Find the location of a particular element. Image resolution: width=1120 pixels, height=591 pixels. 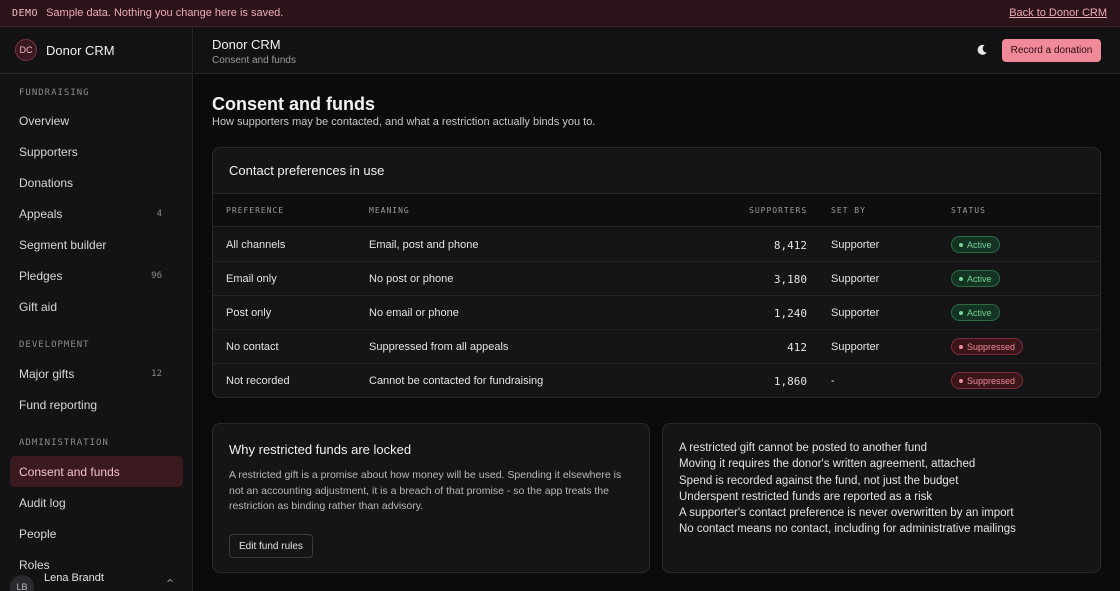

sidebar-item-count: 4 is located at coordinates (159, 213).